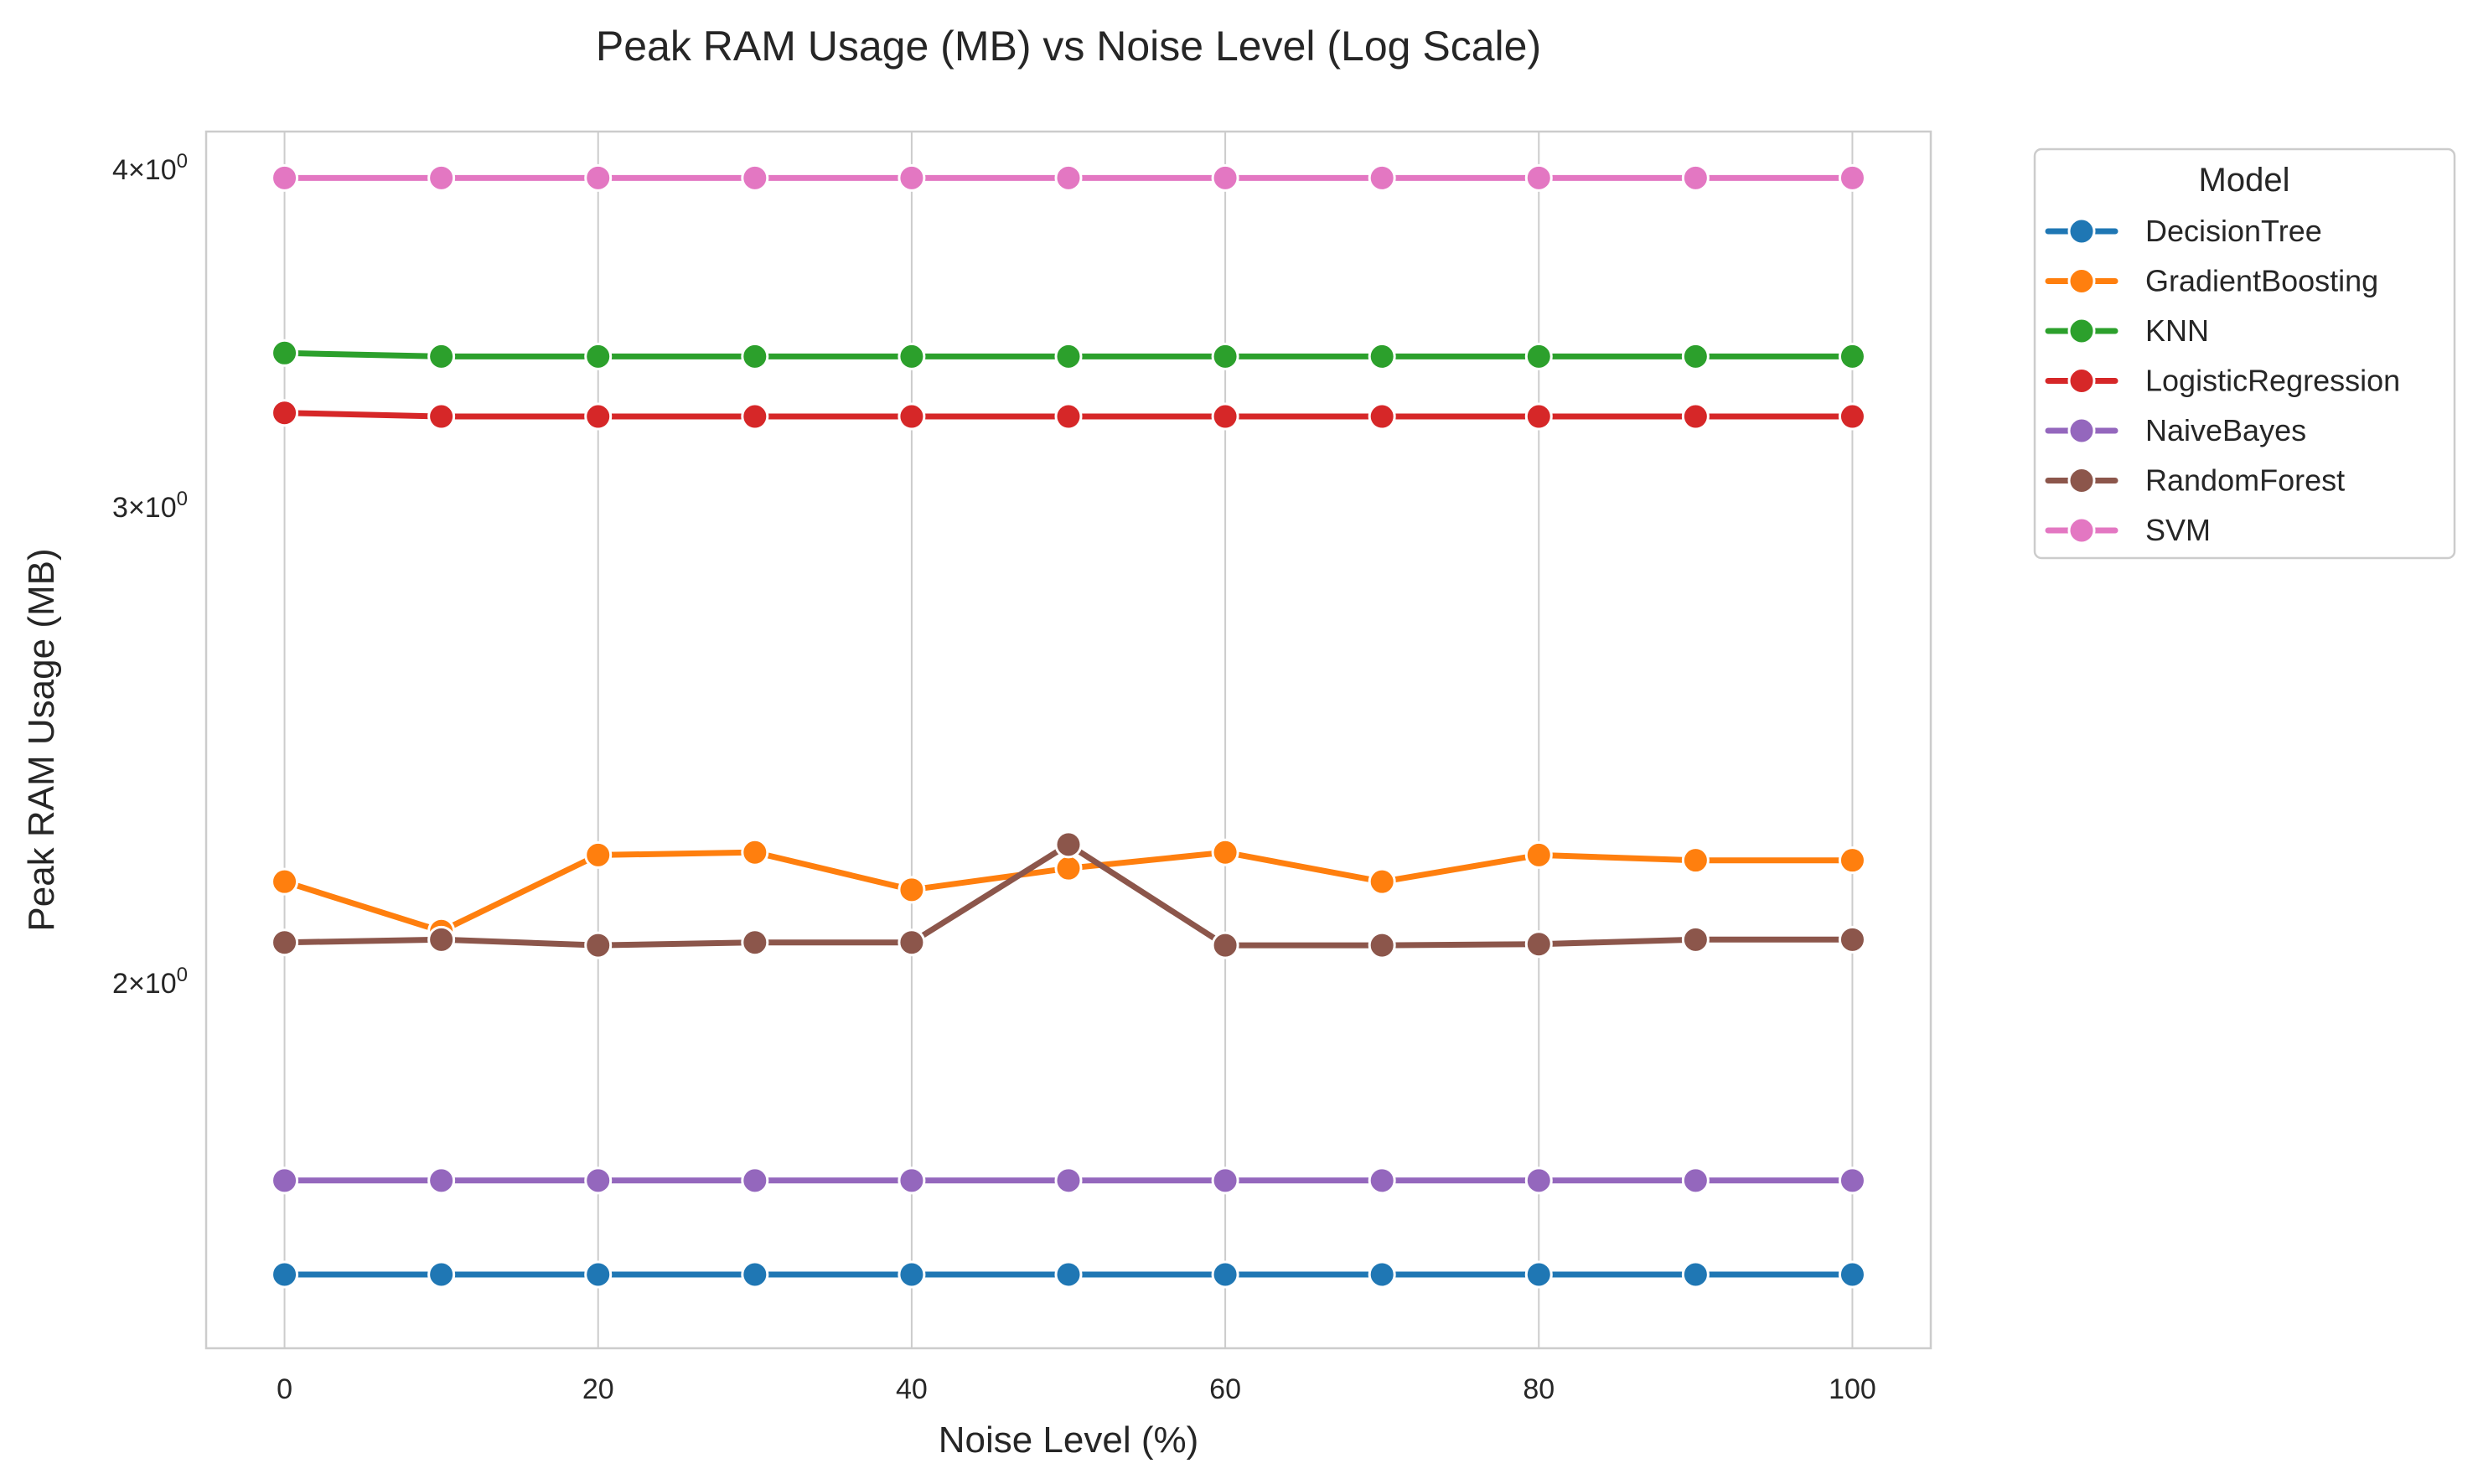  I want to click on x-tick-label: 0, so click(284, 1389).